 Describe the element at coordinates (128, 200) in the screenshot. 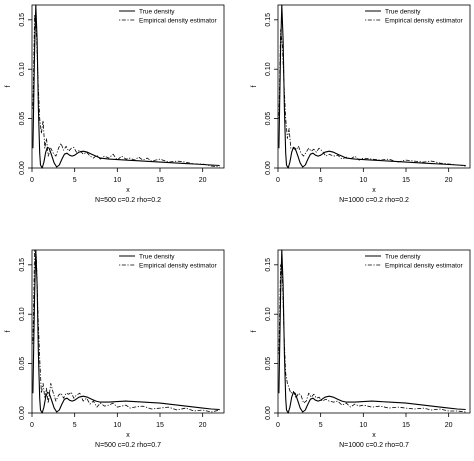

I see `panel-caption: N=500 c=0.2 rho=0.2` at that location.